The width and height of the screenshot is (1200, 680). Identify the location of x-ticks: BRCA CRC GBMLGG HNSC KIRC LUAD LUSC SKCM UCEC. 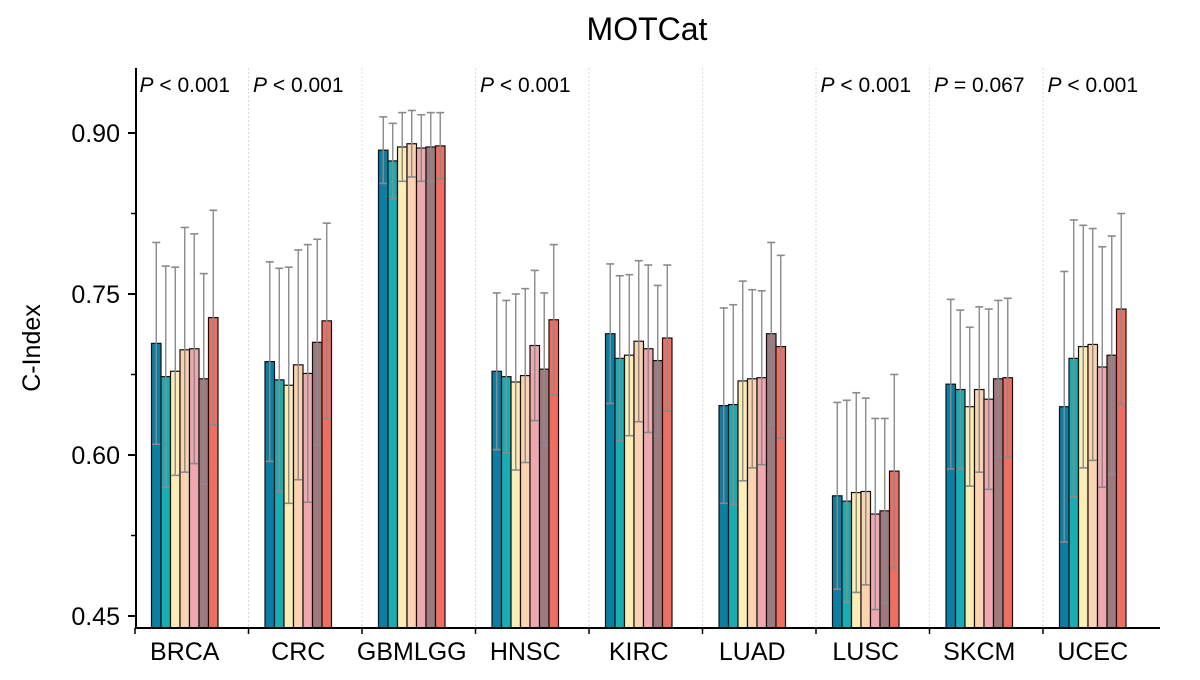
(631, 647).